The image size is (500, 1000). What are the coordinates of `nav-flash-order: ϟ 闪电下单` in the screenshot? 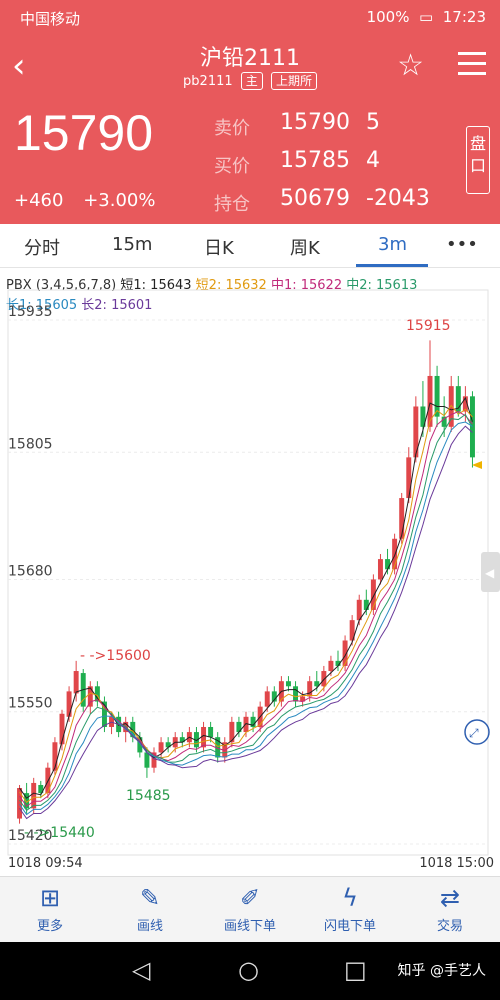 It's located at (350, 908).